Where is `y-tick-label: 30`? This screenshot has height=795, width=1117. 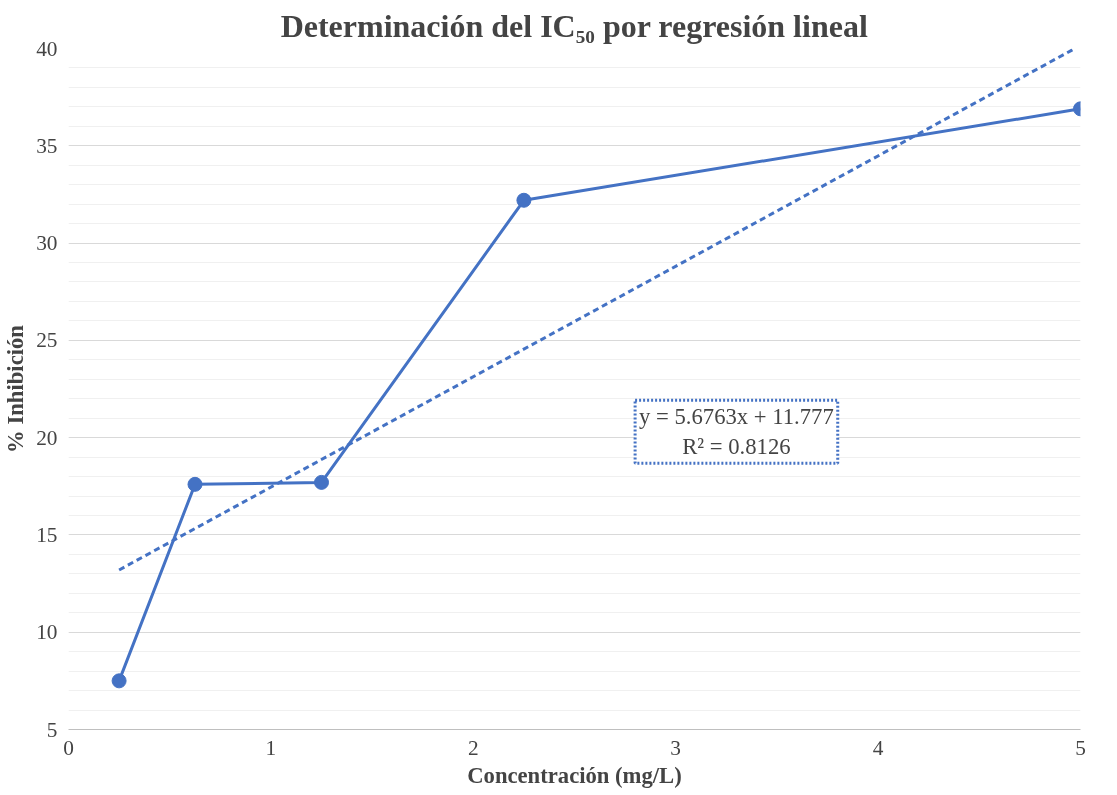 y-tick-label: 30 is located at coordinates (47, 243).